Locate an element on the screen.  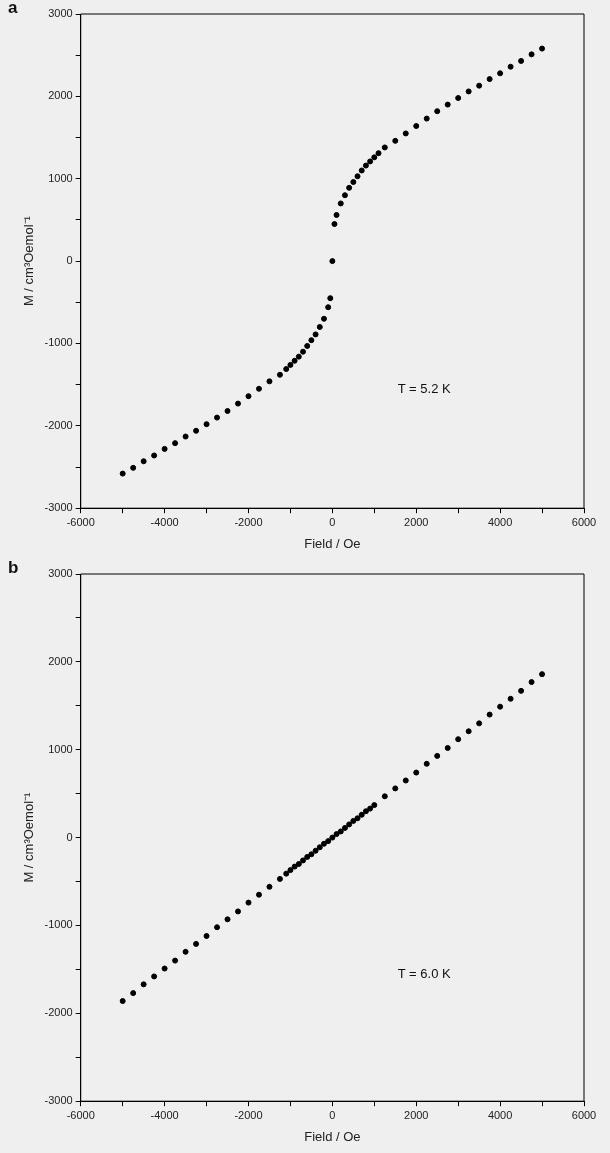
chart-title: a is located at coordinates (13, 9).